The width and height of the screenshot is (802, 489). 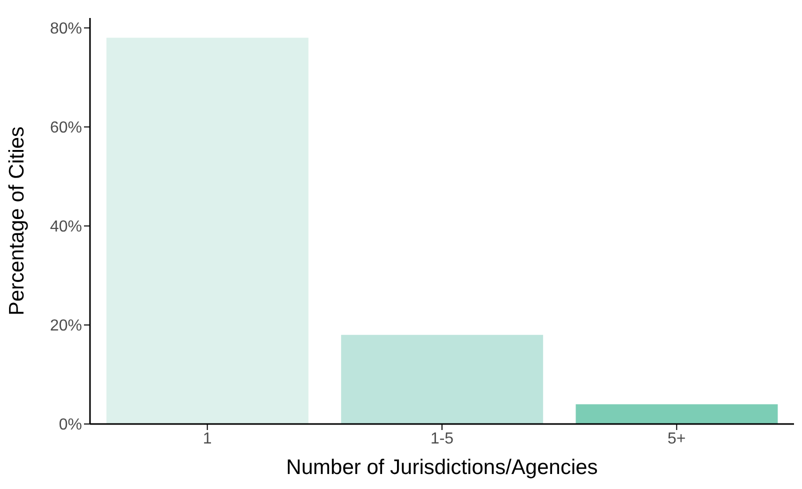 What do you see at coordinates (66, 227) in the screenshot?
I see `y-tick-label: 40%` at bounding box center [66, 227].